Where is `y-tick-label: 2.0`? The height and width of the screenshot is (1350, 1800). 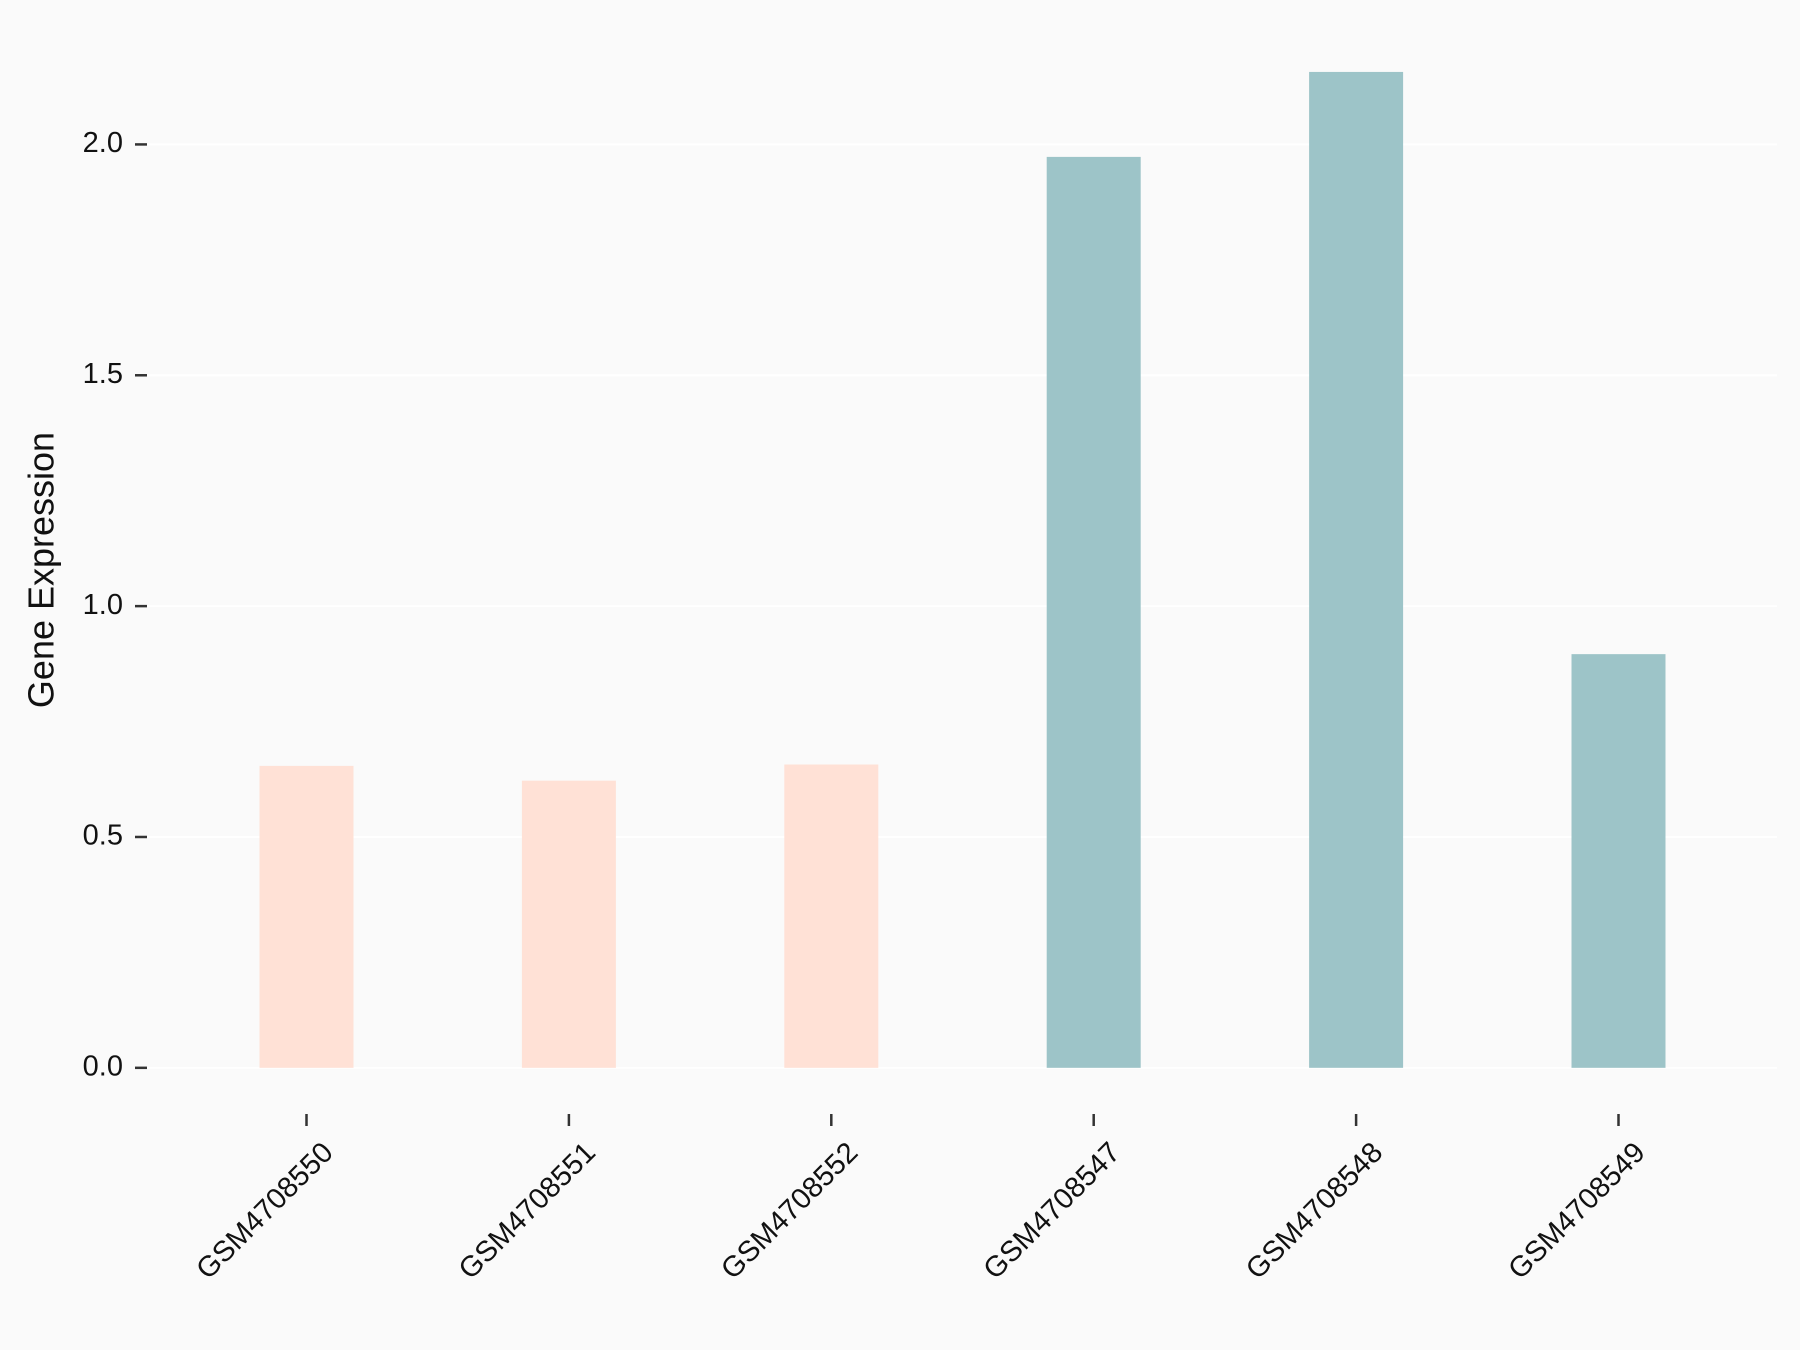
y-tick-label: 2.0 is located at coordinates (103, 143).